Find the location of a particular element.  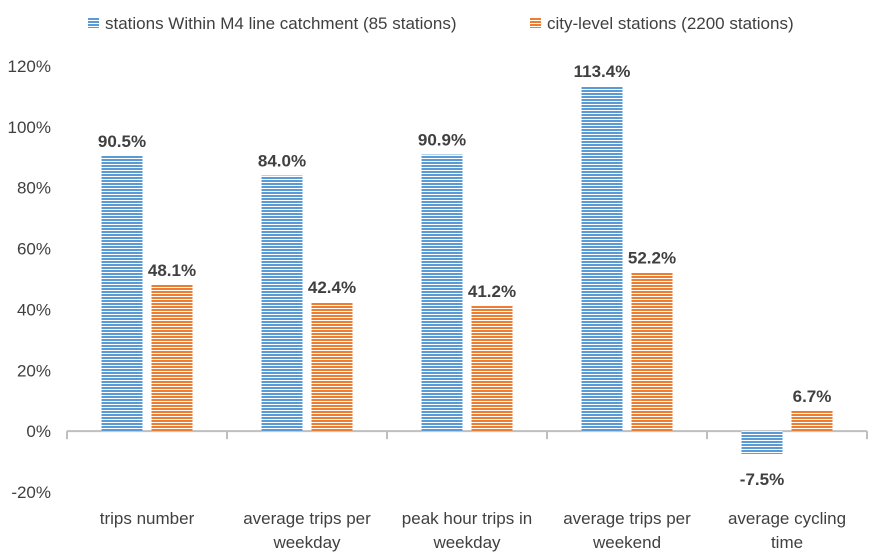

category-label: trips number is located at coordinates (147, 518).